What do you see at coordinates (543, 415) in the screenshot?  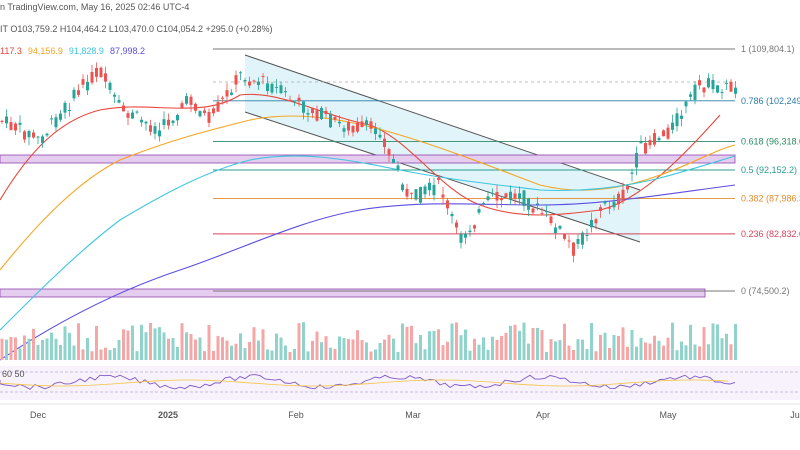 I see `time-axis-label: Apr` at bounding box center [543, 415].